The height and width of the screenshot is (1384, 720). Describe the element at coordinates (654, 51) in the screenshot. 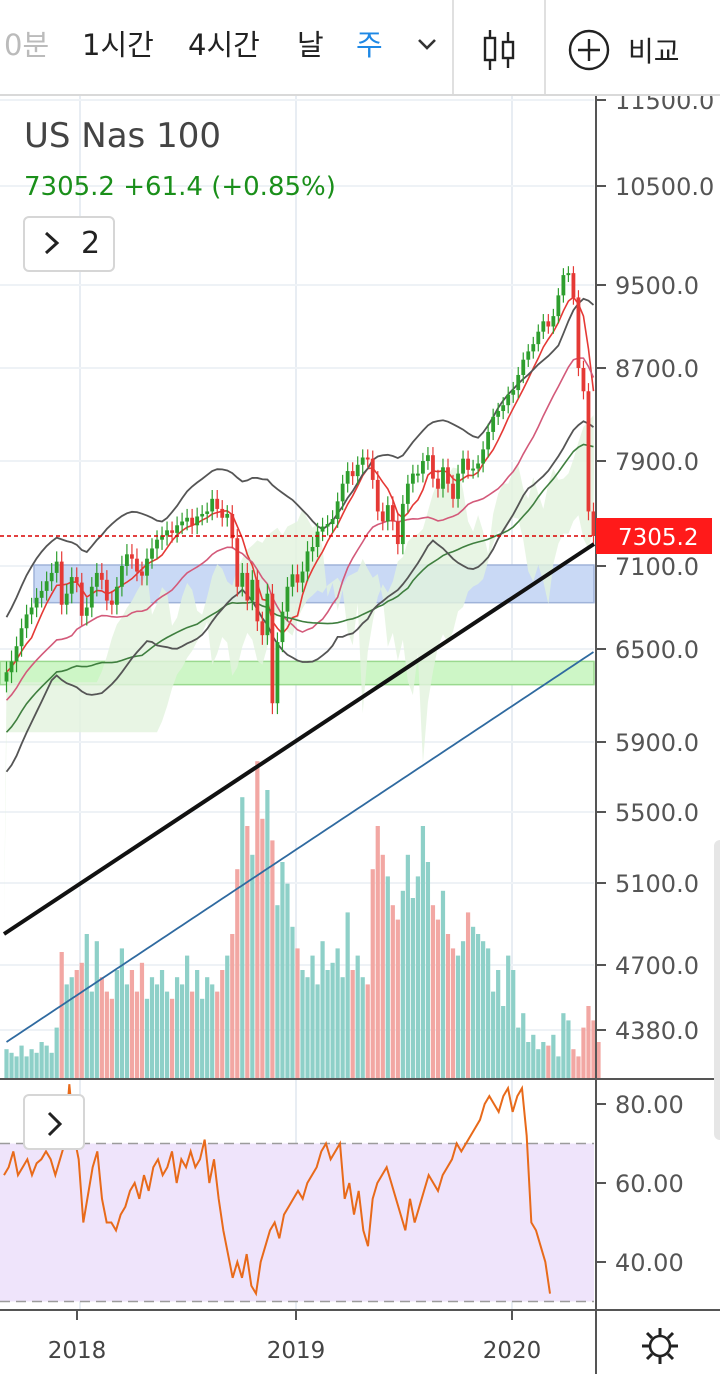

I see `compare-button: 비교` at that location.